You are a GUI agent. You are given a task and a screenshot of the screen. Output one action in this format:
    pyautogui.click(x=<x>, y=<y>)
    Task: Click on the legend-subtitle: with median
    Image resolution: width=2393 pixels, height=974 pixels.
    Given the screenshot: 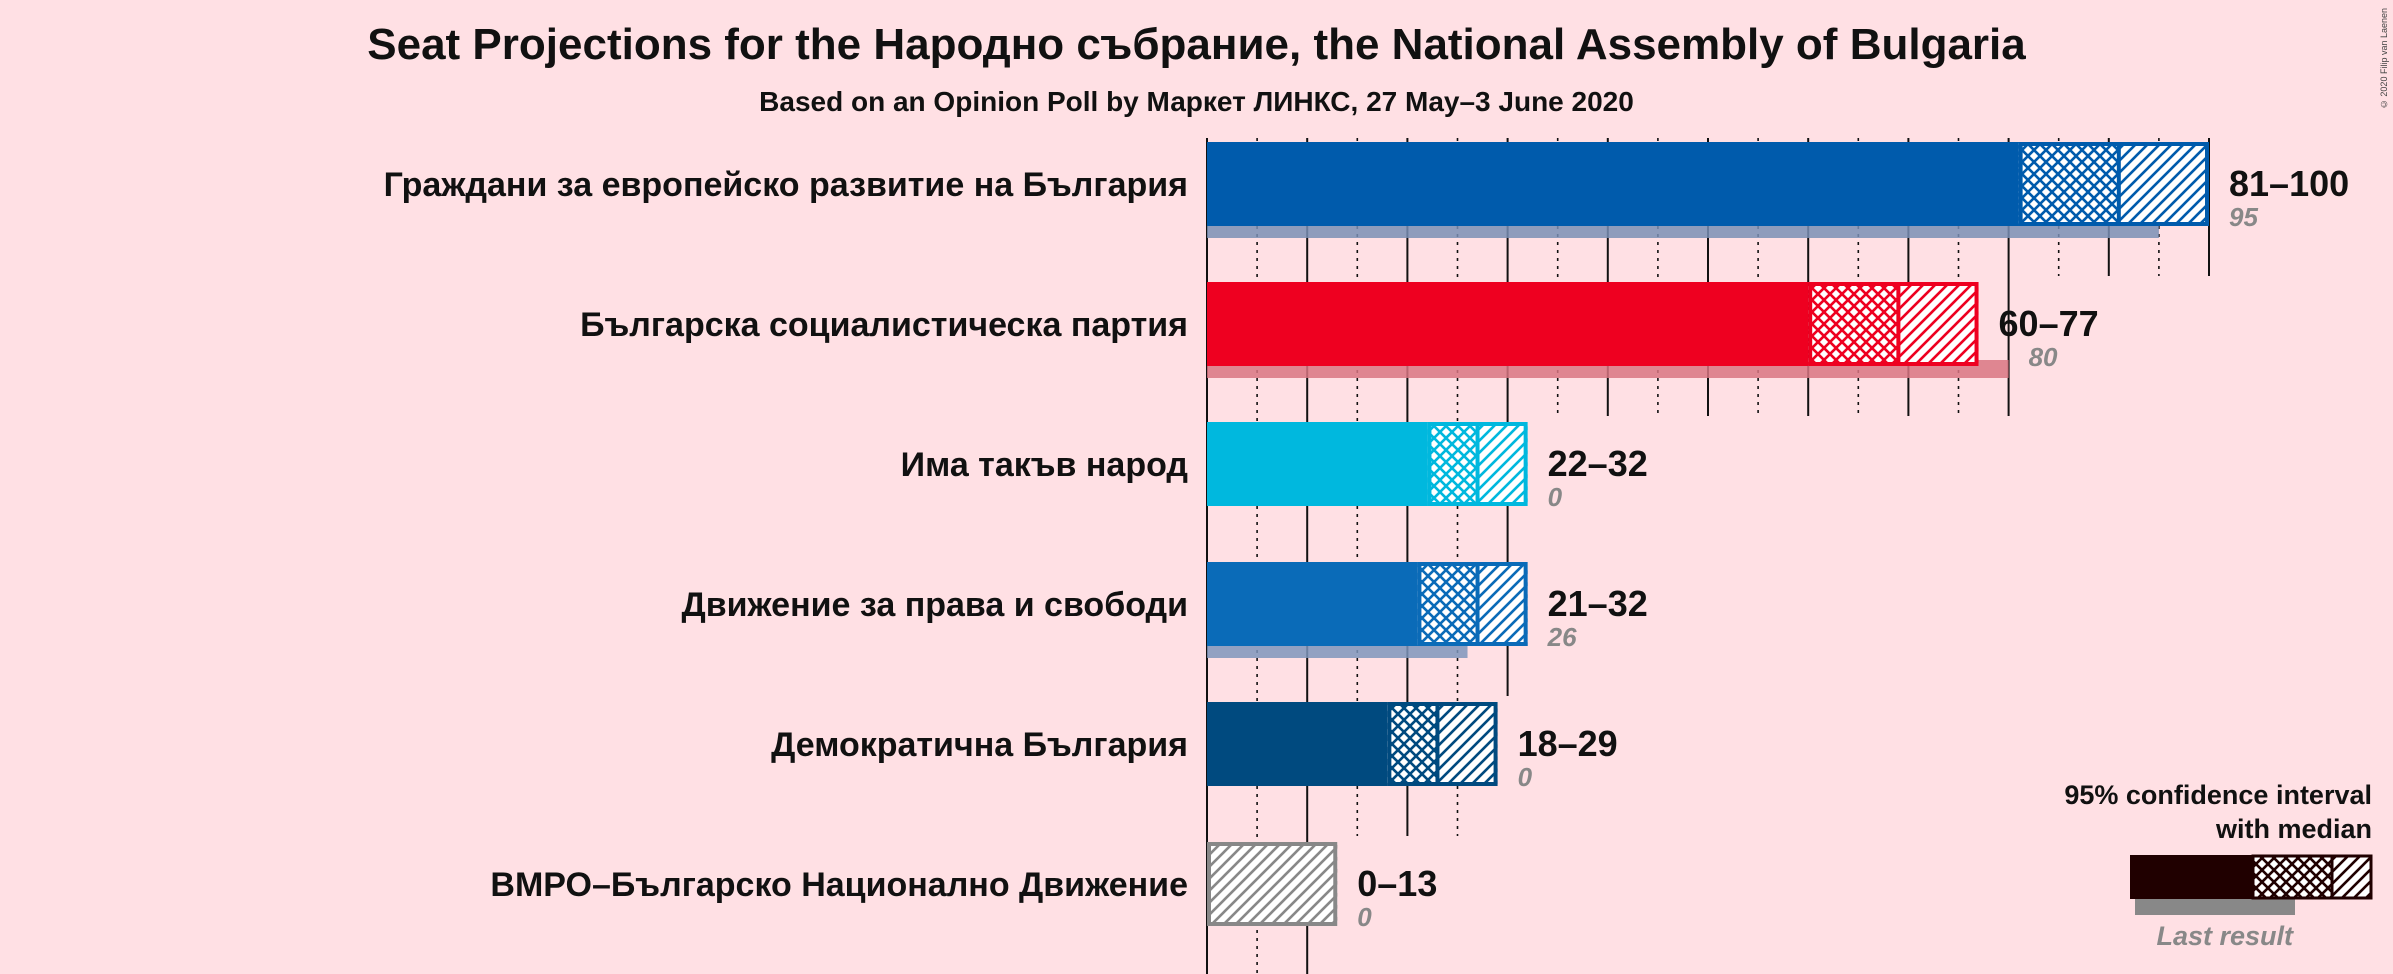 What is the action you would take?
    pyautogui.click(x=2293, y=829)
    